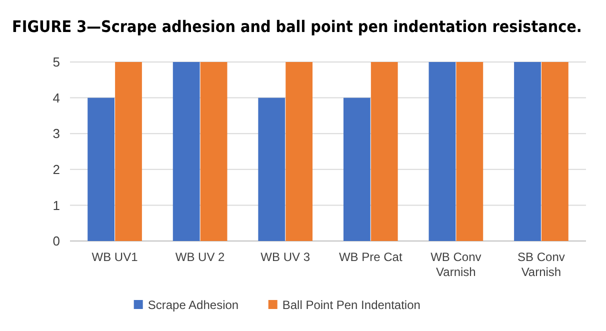 The image size is (606, 331). What do you see at coordinates (115, 257) in the screenshot?
I see `x-tick-label: WB UV1` at bounding box center [115, 257].